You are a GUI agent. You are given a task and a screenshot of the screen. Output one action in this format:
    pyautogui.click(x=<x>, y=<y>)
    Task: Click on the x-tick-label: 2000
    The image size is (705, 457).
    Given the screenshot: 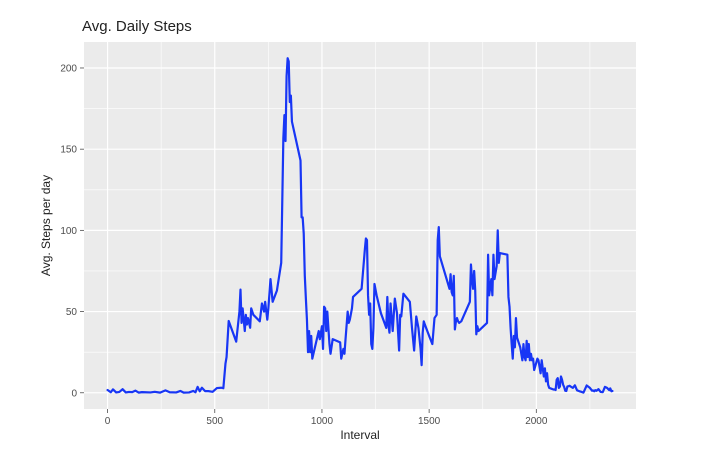 What is the action you would take?
    pyautogui.click(x=536, y=421)
    